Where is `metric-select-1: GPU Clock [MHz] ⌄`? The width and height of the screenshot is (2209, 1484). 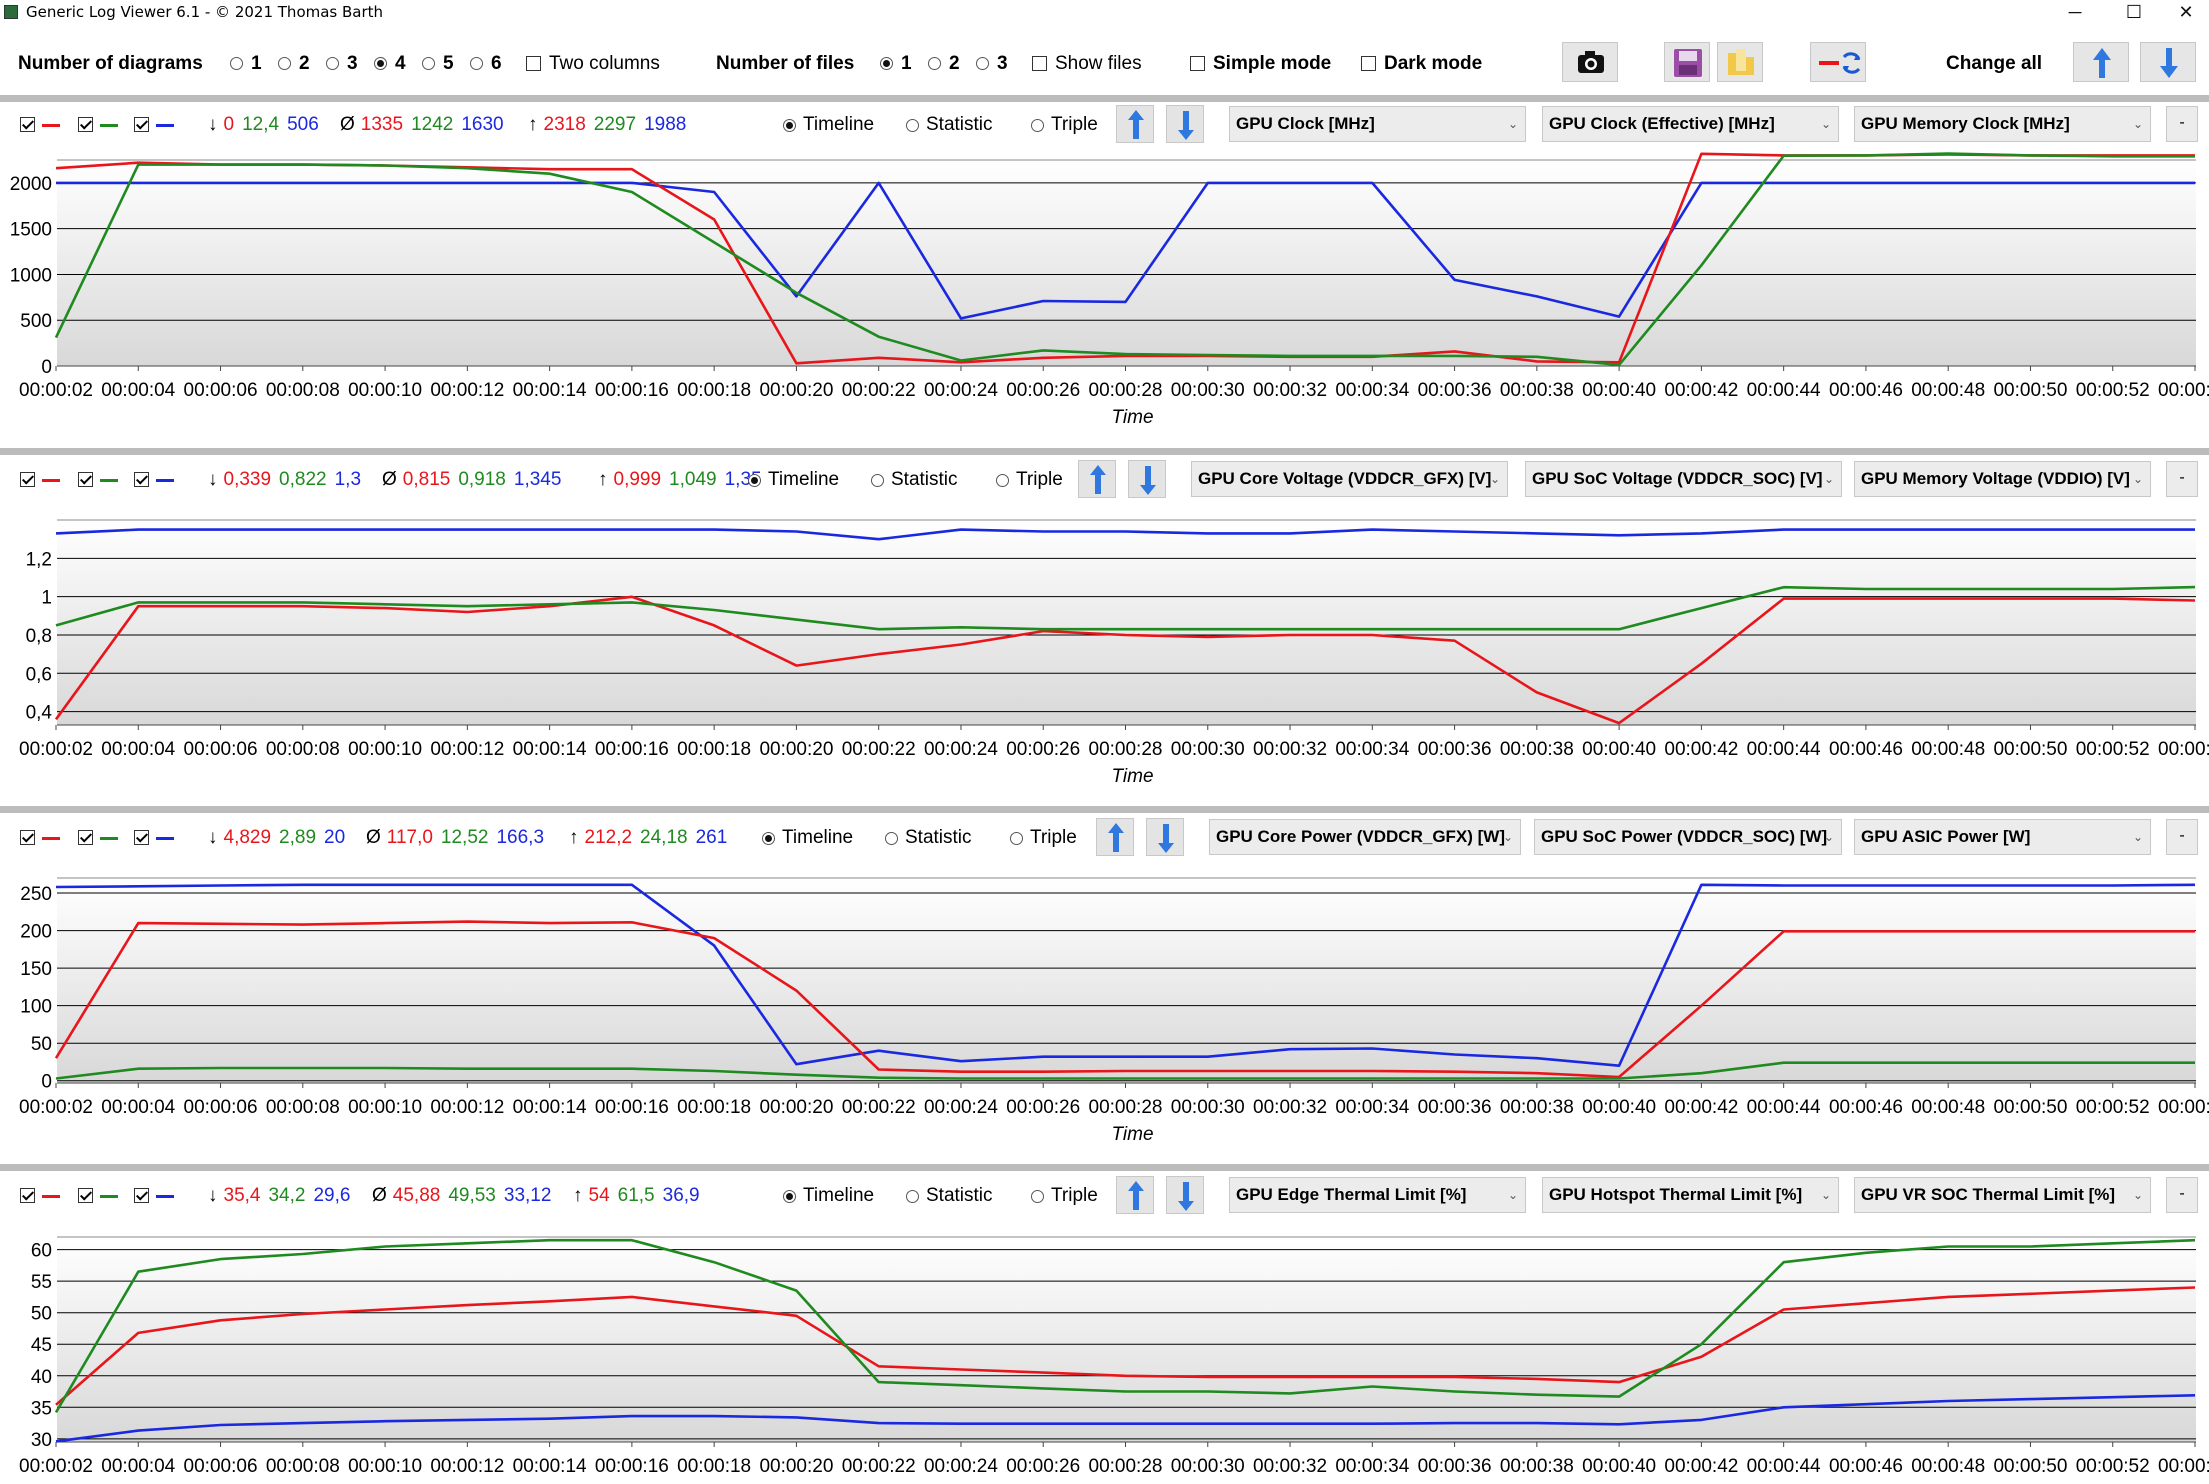 metric-select-1: GPU Clock [MHz] ⌄ is located at coordinates (1377, 124).